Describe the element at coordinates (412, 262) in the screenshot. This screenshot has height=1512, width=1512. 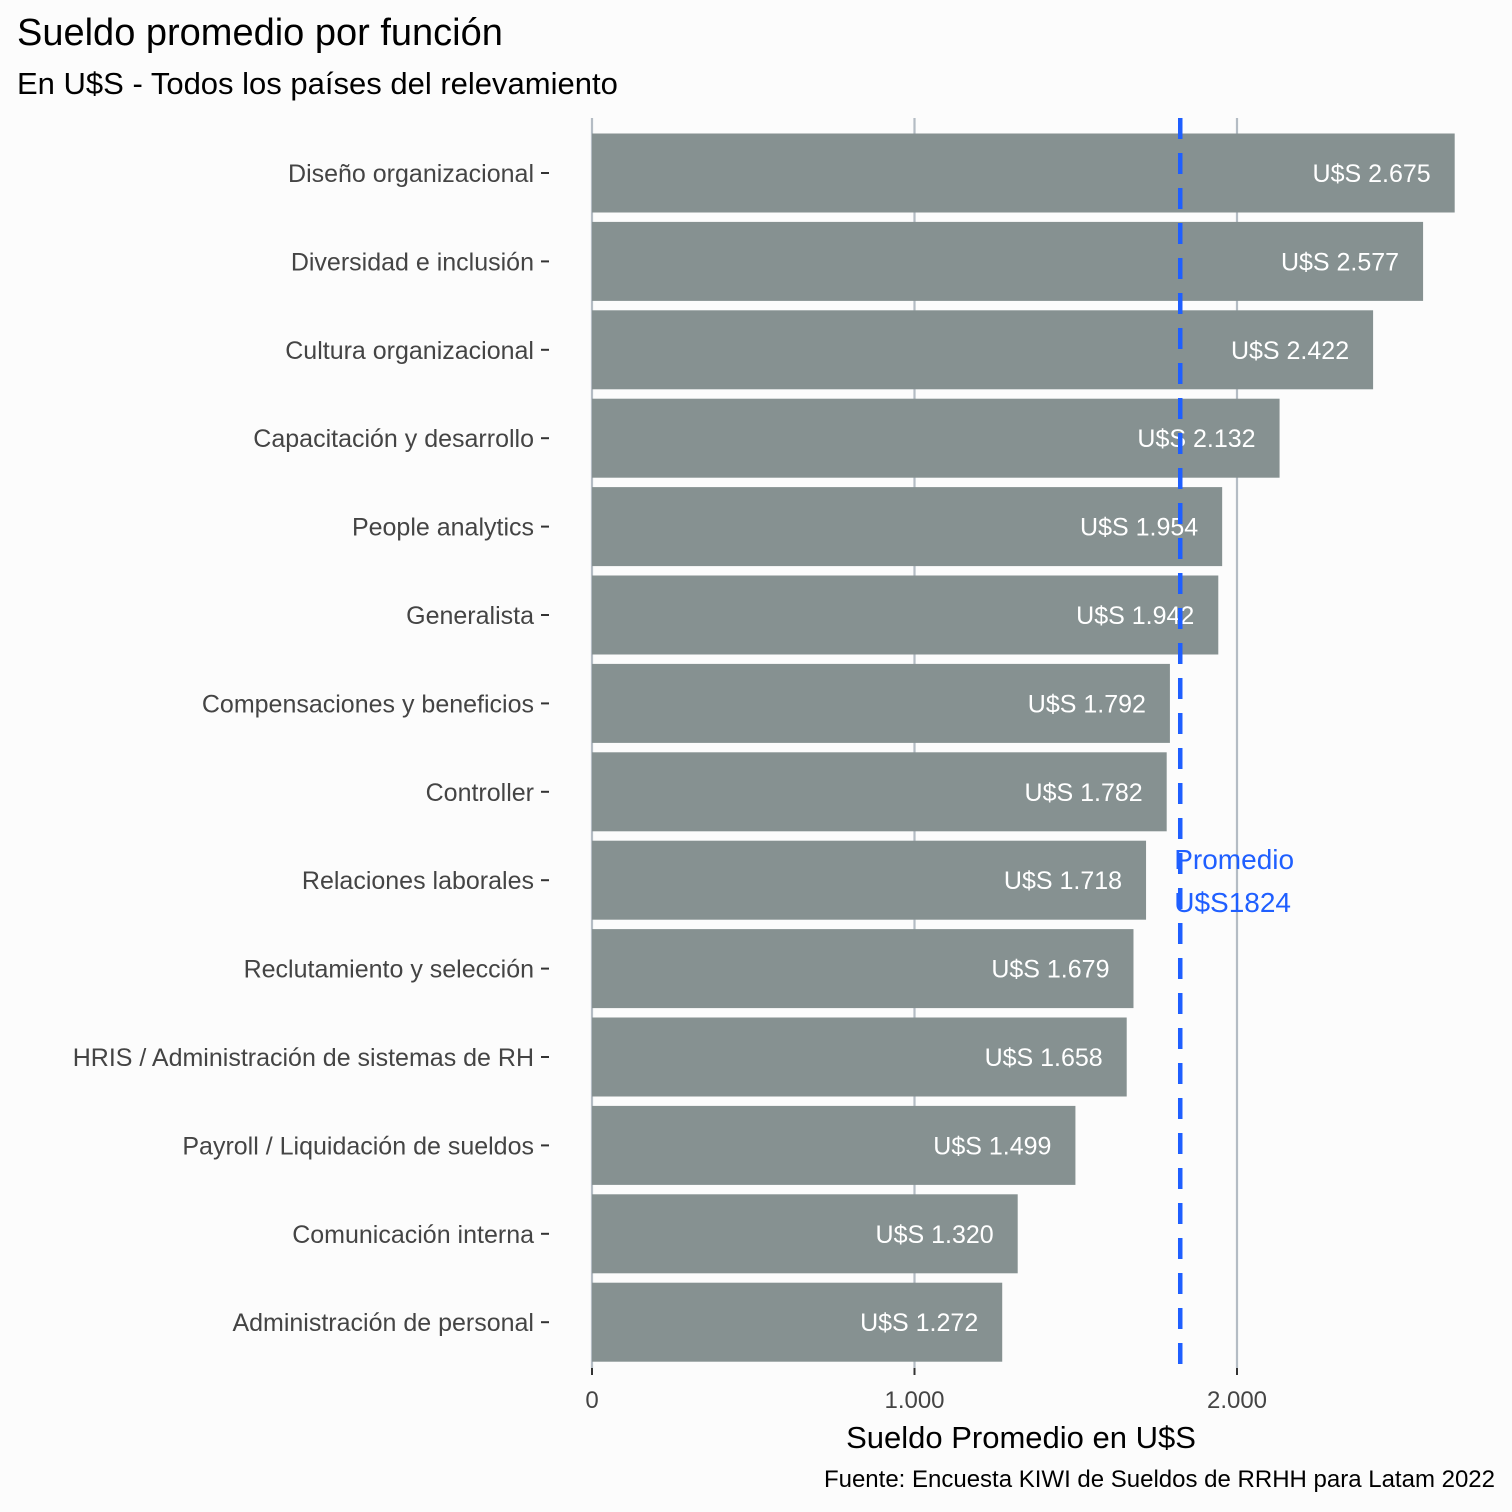
I see `y-tick-label: Diversidad e inclusión` at that location.